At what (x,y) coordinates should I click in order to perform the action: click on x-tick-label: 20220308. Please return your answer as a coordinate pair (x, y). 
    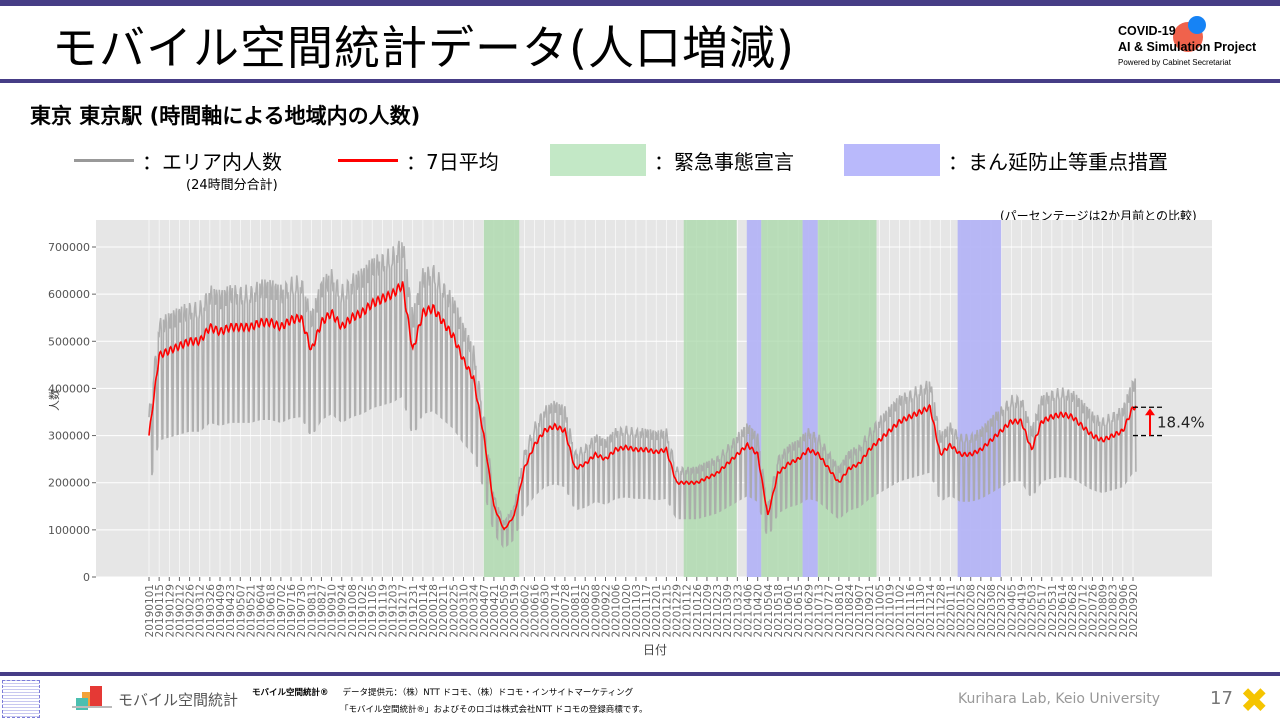
    Looking at the image, I should click on (992, 610).